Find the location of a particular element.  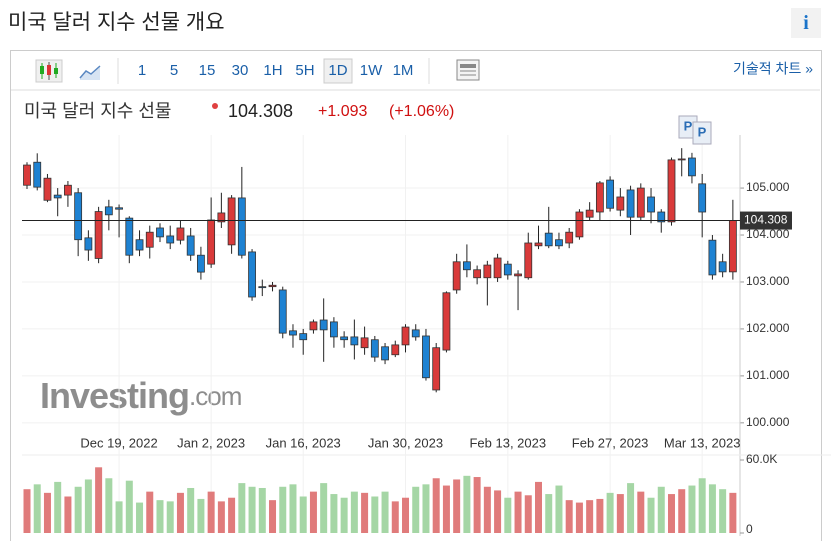

y-tick-label: 103.000 is located at coordinates (768, 281).